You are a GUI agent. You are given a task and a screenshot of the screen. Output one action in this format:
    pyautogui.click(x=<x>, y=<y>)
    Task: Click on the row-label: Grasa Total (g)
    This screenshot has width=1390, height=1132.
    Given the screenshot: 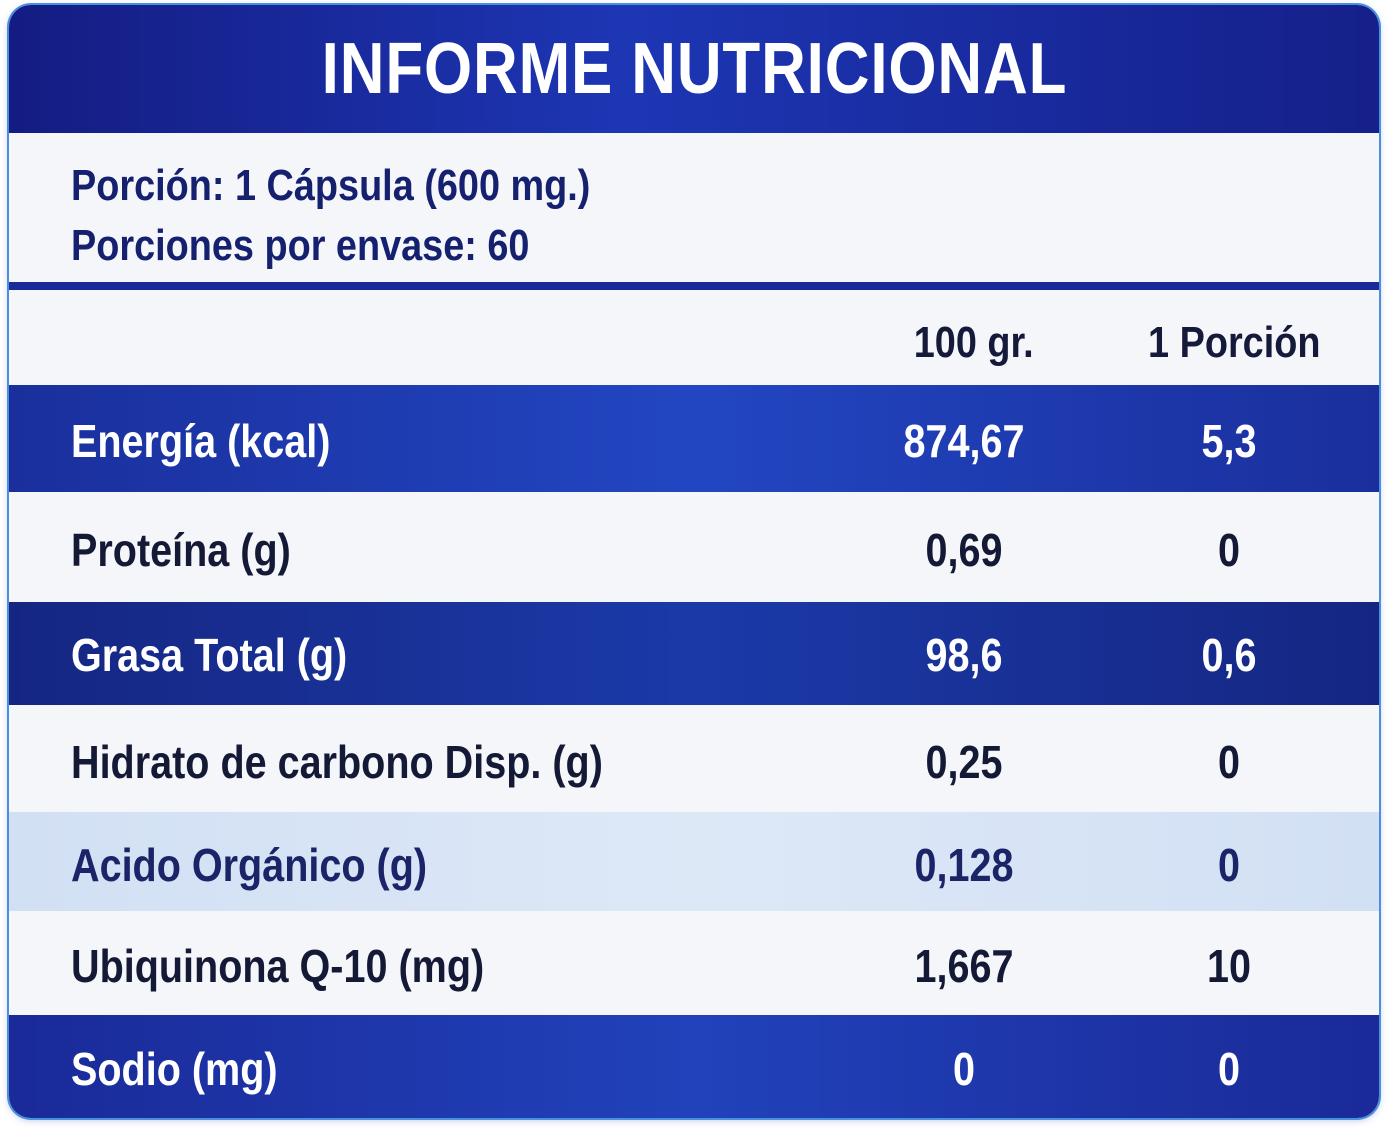 What is the action you would take?
    pyautogui.click(x=209, y=655)
    